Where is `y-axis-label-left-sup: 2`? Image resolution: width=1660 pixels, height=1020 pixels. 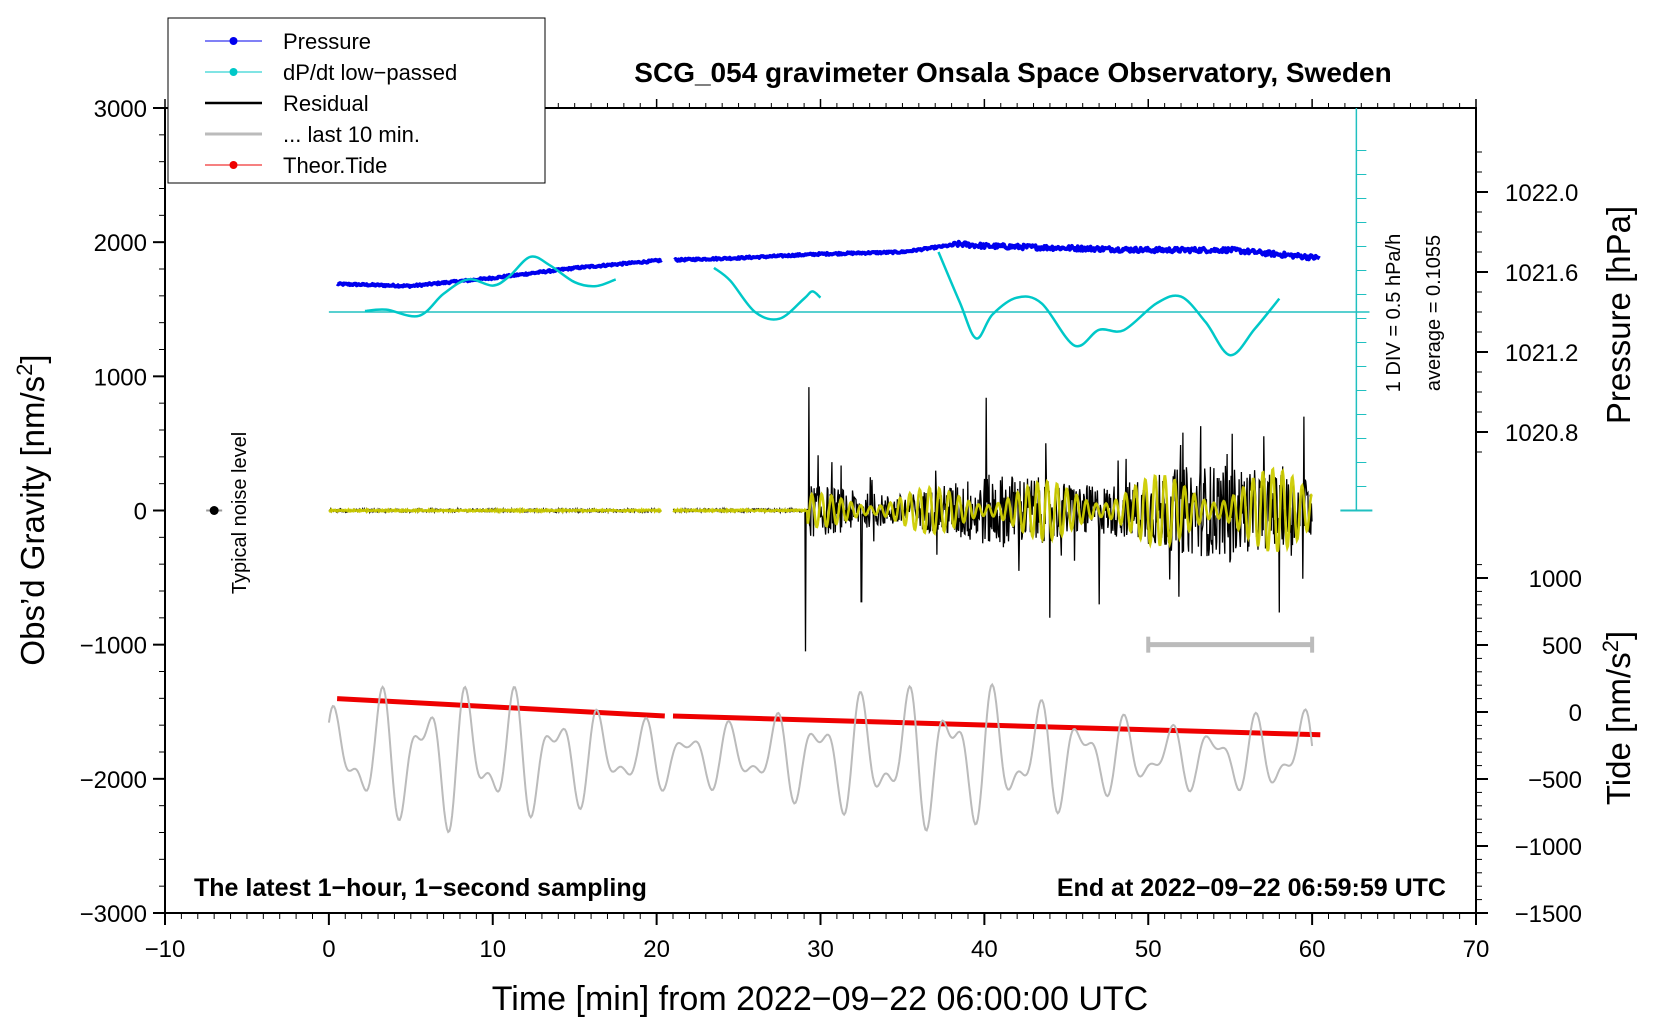
y-axis-label-left-sup: 2 is located at coordinates (24, 370).